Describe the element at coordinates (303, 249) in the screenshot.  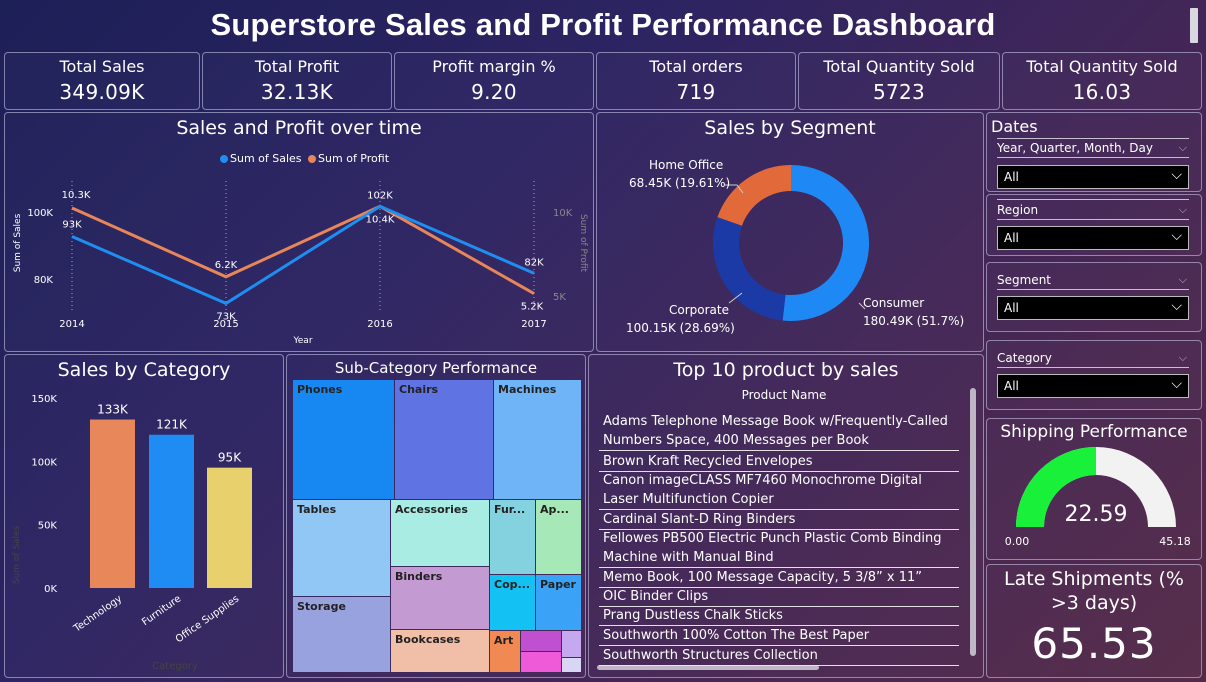
I see `profit-line` at that location.